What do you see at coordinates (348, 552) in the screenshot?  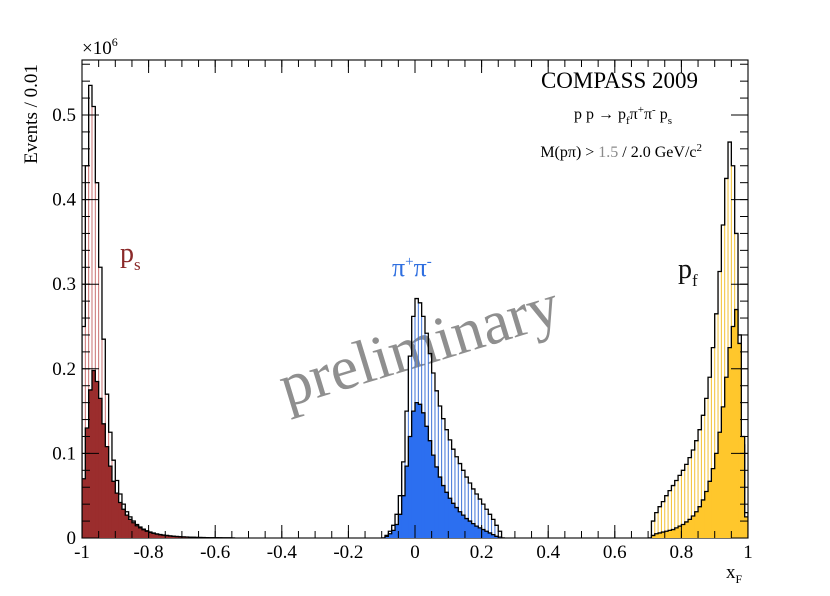 I see `x-tick-label: -0.2` at bounding box center [348, 552].